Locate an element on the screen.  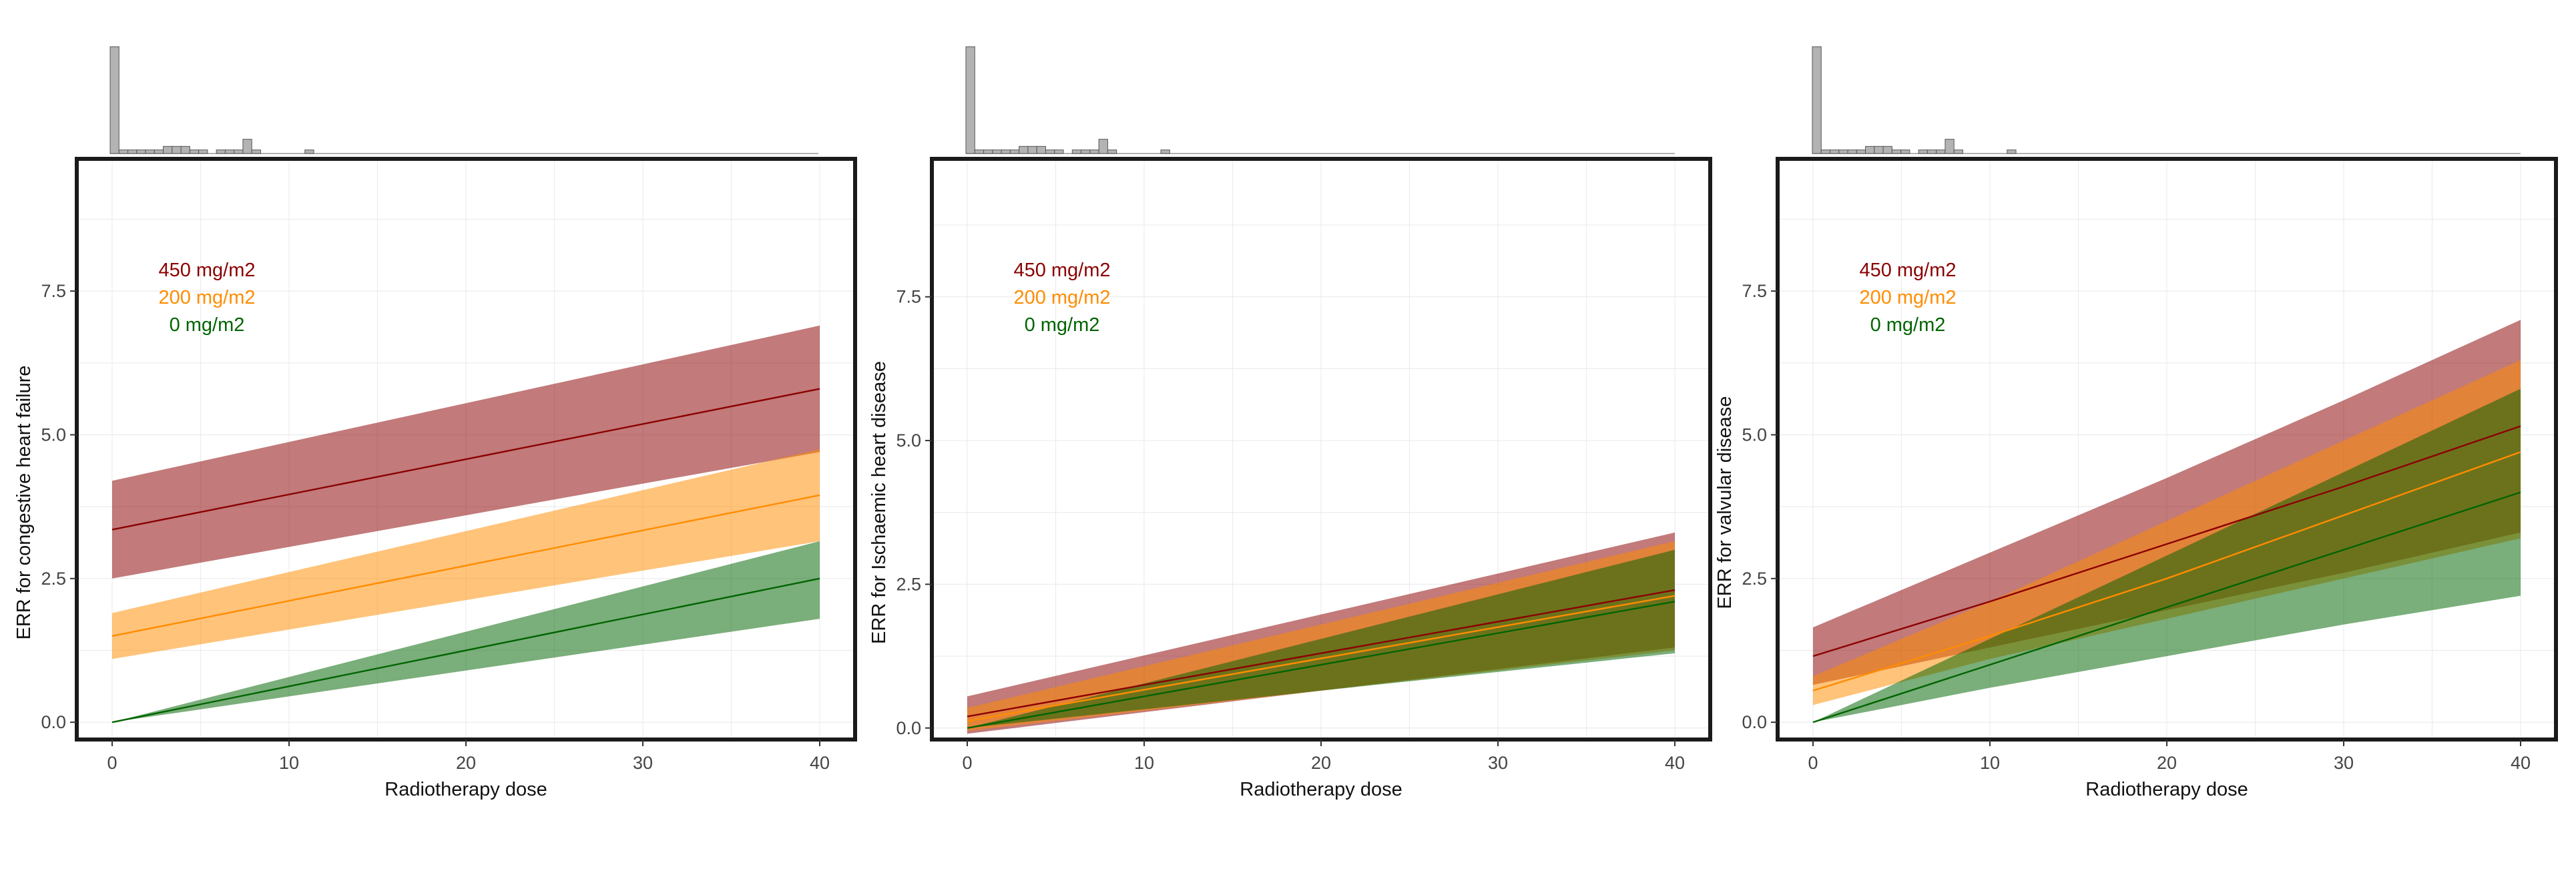
y-axis-title: ERR for valvular disease is located at coordinates (1725, 502).